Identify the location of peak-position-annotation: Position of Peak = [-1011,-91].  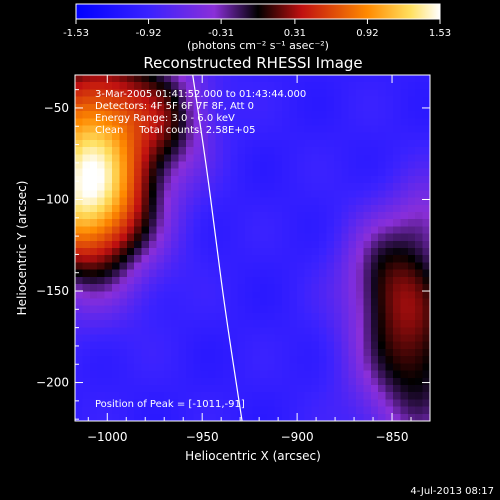
(170, 404).